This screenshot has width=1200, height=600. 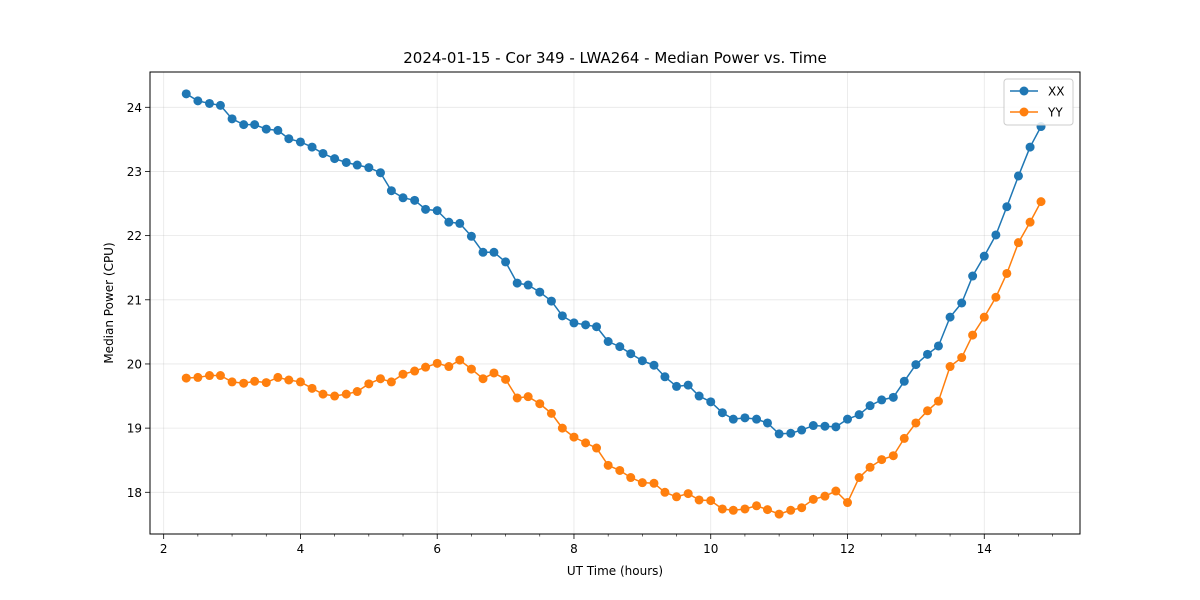 I want to click on x-tick-label: 4, so click(x=301, y=549).